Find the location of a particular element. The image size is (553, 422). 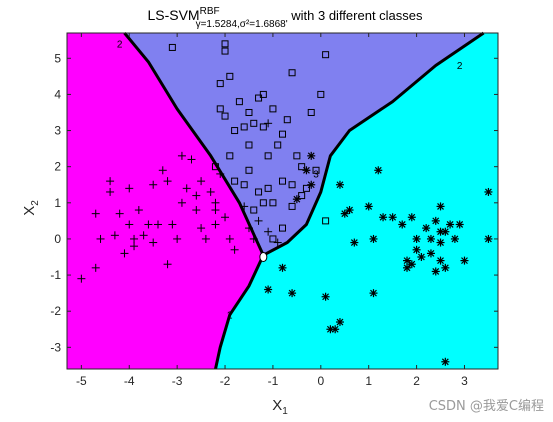

x-tick-label: -4 is located at coordinates (129, 381).